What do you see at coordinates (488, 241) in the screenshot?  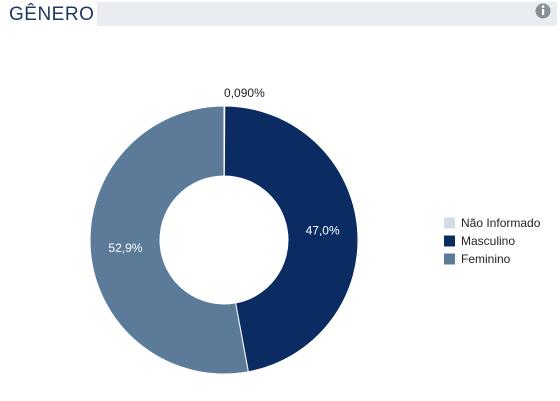 I see `legend-label: Masculino` at bounding box center [488, 241].